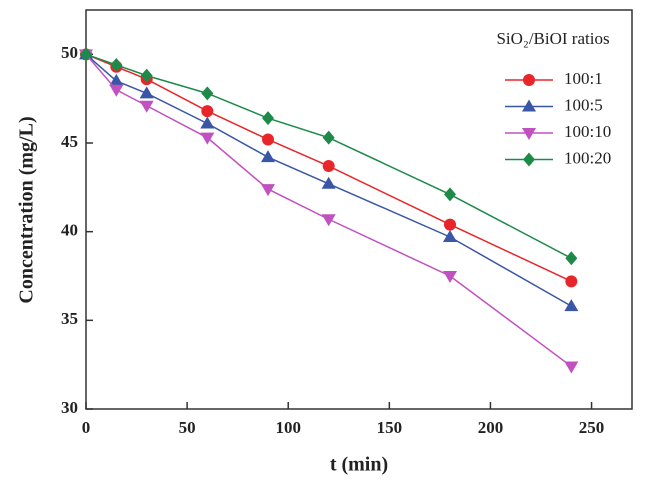 Image resolution: width=647 pixels, height=481 pixels. What do you see at coordinates (491, 427) in the screenshot?
I see `x-tick-label: 200` at bounding box center [491, 427].